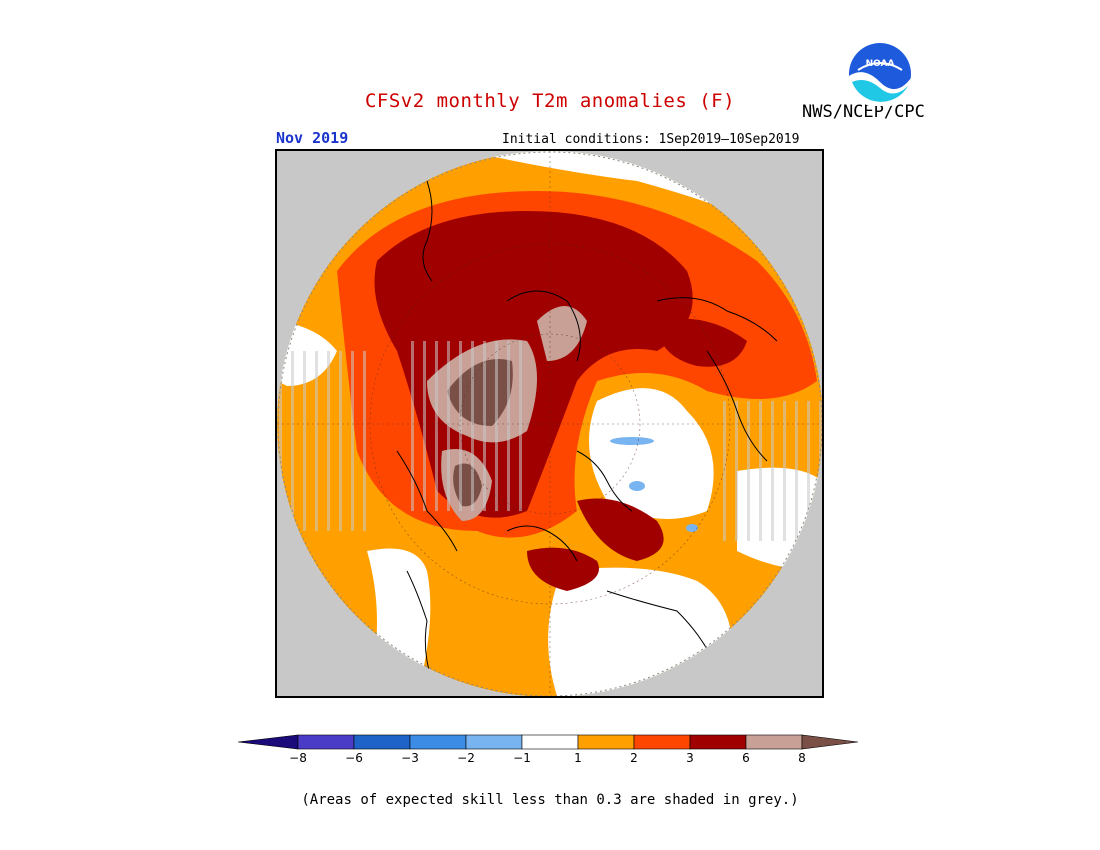 This screenshot has width=1100, height=850. Describe the element at coordinates (769, 471) in the screenshot. I see `low-skill-shading-east` at that location.